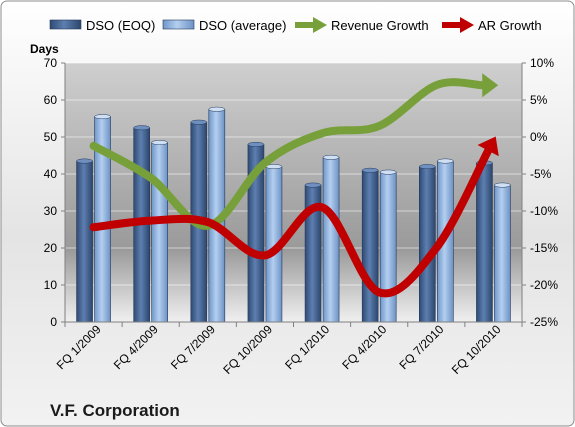  What do you see at coordinates (488, 146) in the screenshot?
I see `arrowhead-ar-growth` at bounding box center [488, 146].